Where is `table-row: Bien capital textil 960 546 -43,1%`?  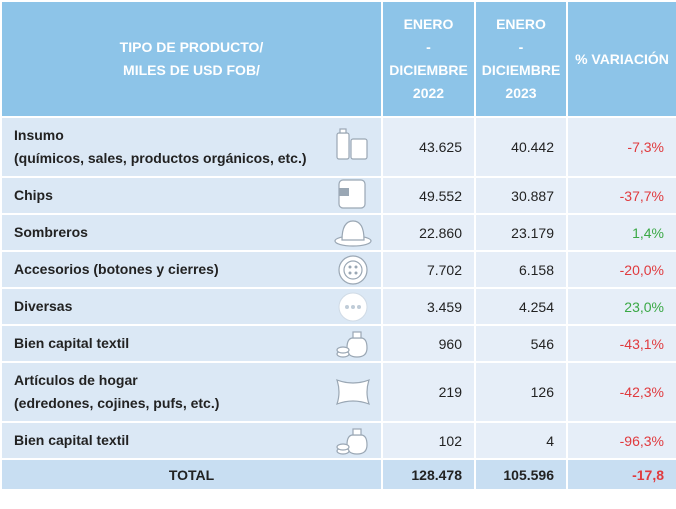
table-row: Bien capital textil 960 546 -43,1% is located at coordinates (338, 343).